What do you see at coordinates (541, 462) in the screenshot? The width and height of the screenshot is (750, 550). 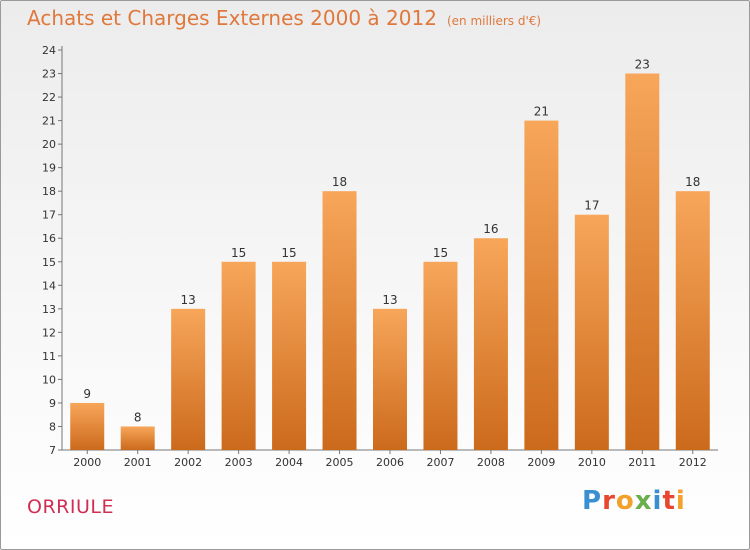 I see `x-tick-label: 2009` at bounding box center [541, 462].